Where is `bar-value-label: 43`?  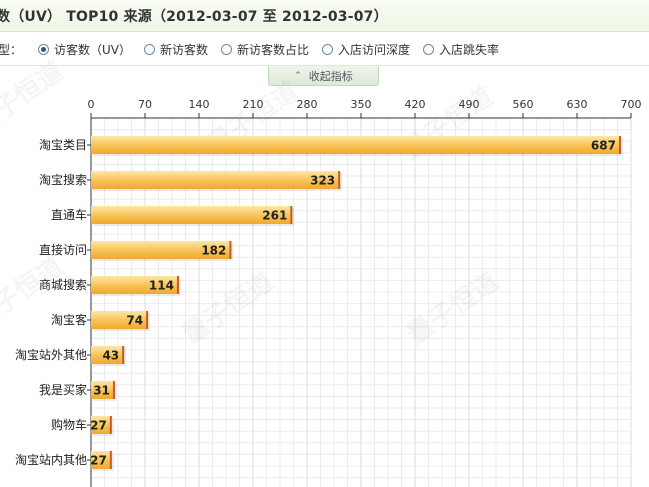 bar-value-label: 43 is located at coordinates (110, 356).